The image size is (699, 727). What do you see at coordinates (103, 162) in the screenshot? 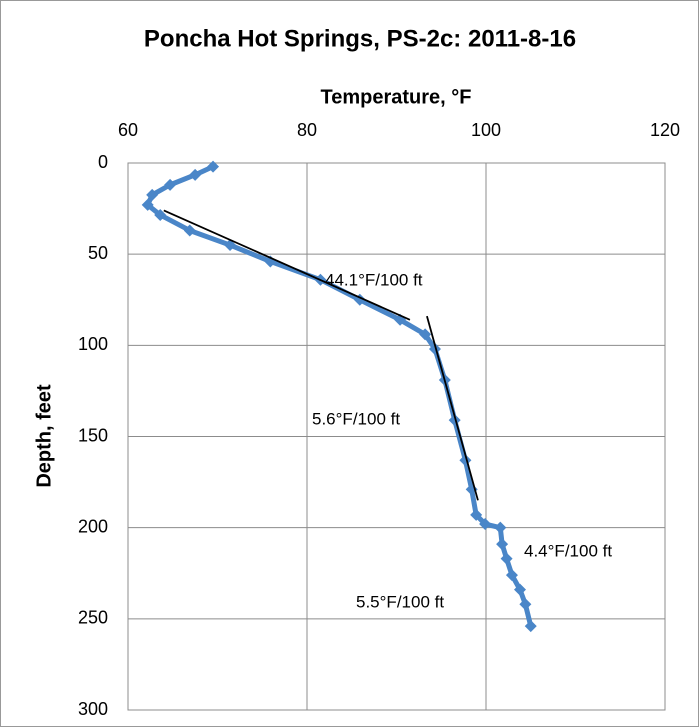
I see `y-tick-label: 0` at bounding box center [103, 162].